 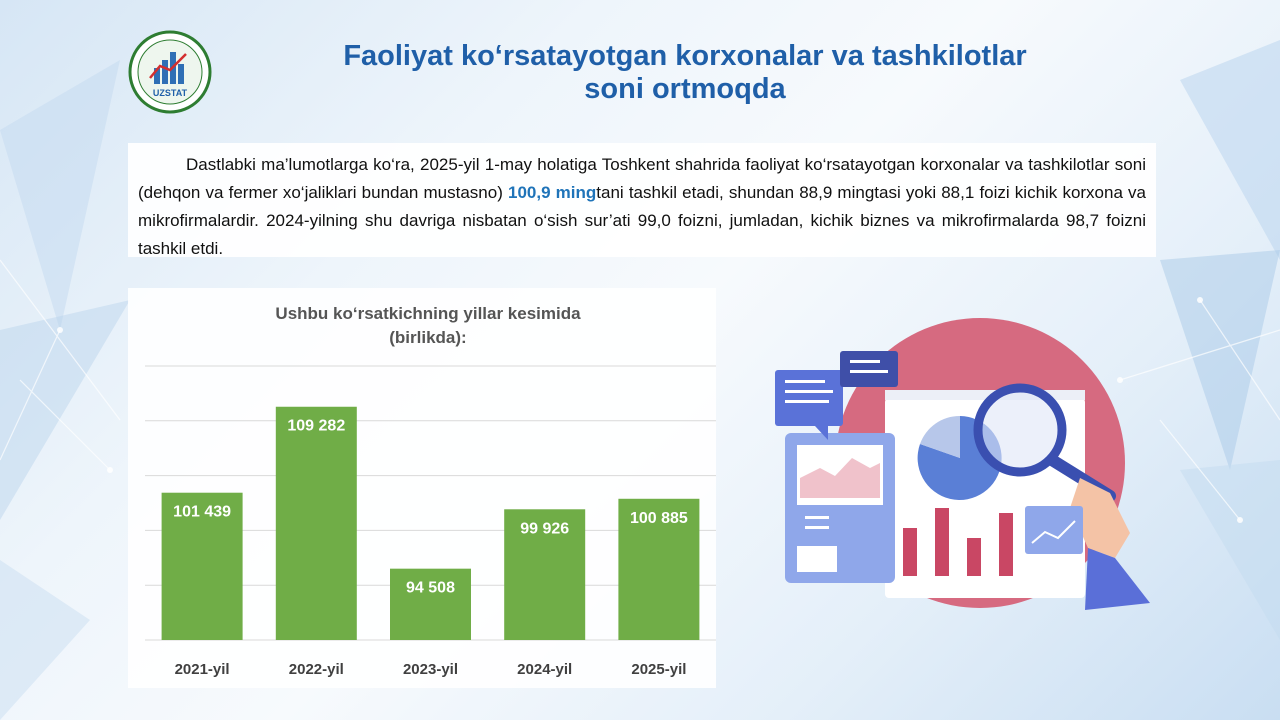 I want to click on x-tick-label: 2024-yil, so click(x=544, y=669).